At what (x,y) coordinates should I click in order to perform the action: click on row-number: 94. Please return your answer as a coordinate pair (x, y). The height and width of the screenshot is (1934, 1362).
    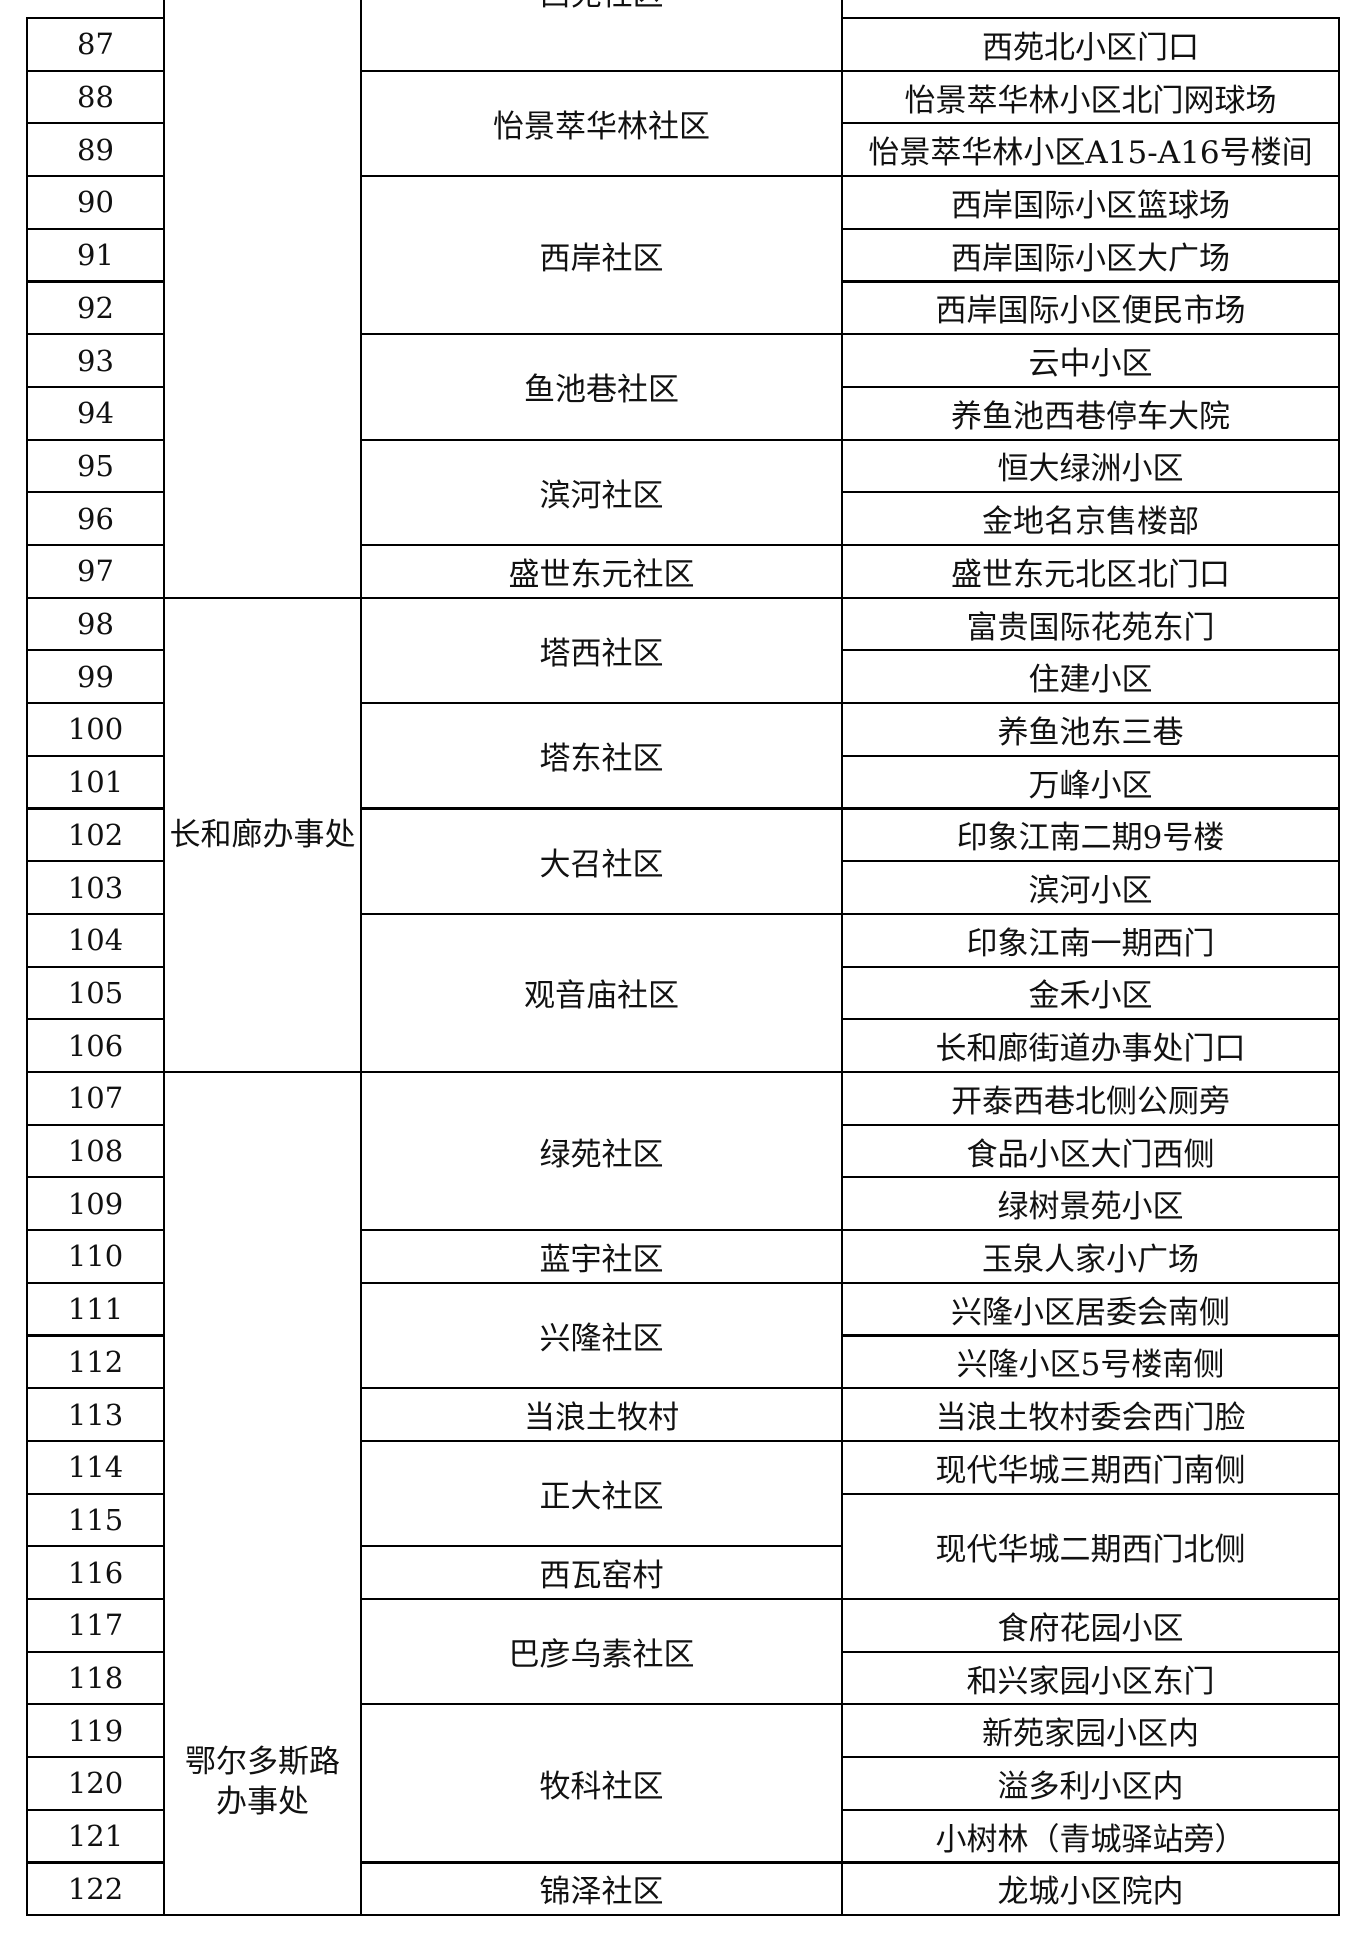
    Looking at the image, I should click on (95, 413).